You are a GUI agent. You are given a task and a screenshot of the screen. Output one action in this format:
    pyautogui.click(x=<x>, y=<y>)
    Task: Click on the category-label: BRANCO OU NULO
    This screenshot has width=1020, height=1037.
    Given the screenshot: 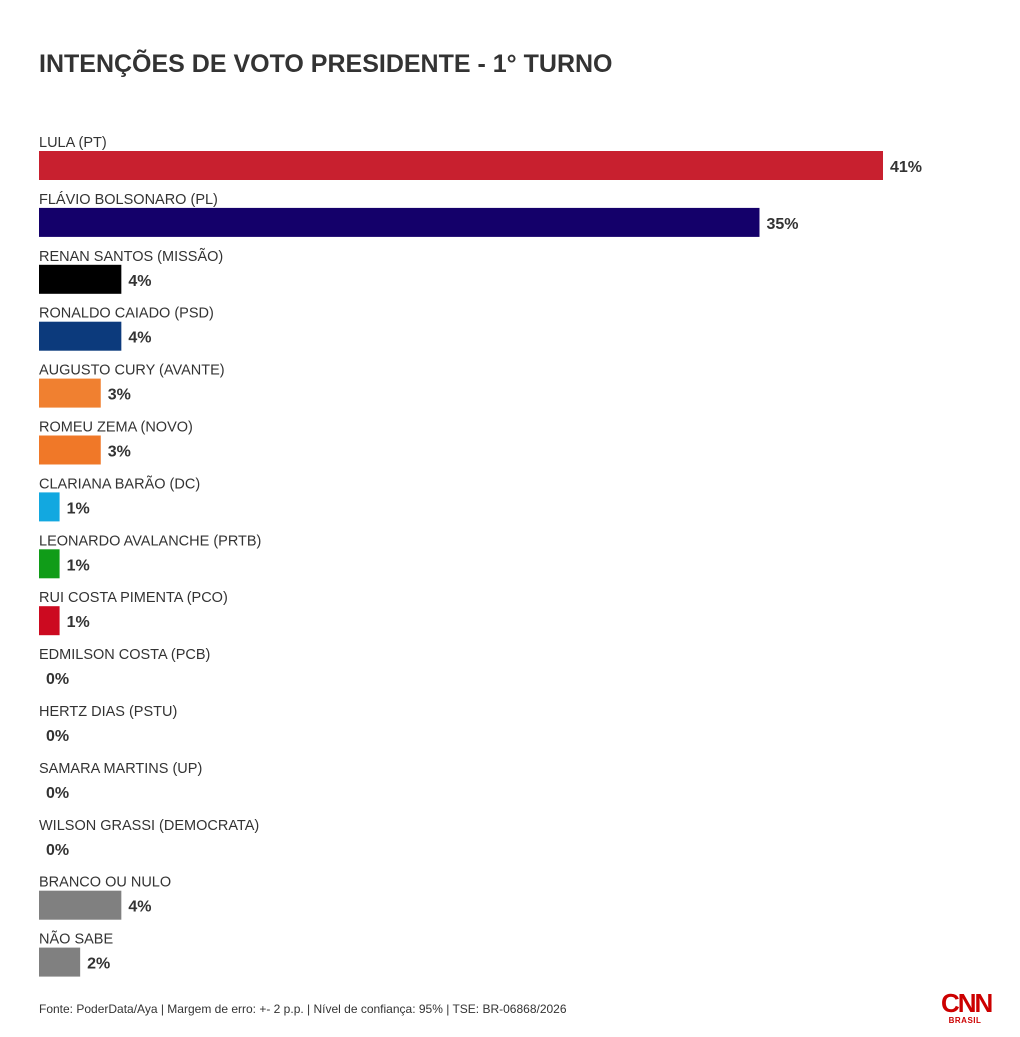 What is the action you would take?
    pyautogui.click(x=105, y=883)
    